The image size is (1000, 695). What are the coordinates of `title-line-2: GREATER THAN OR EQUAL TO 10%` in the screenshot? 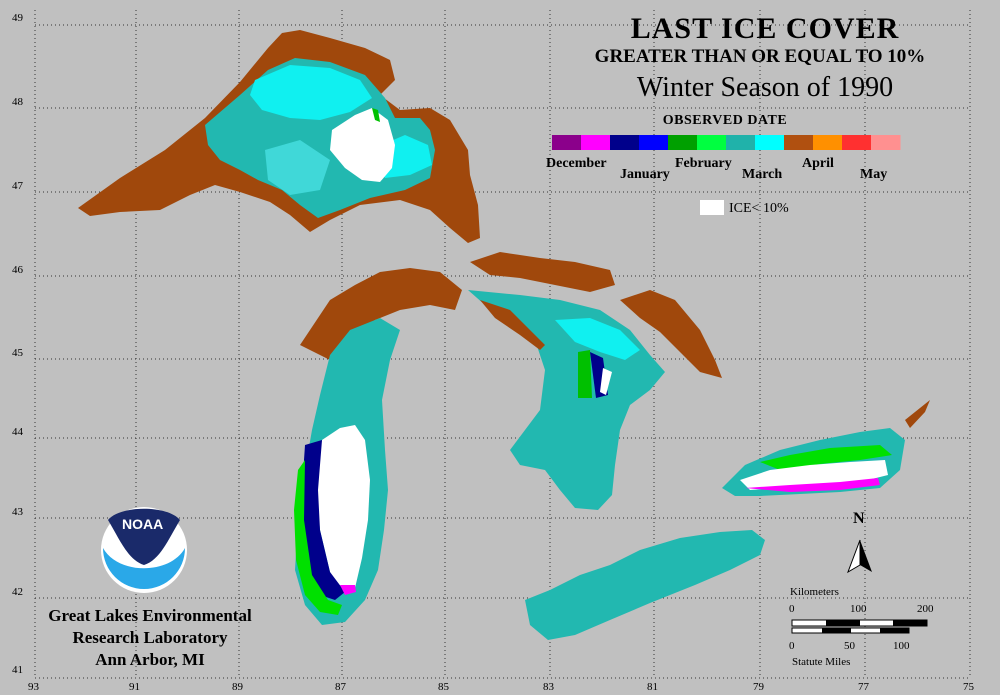 It's located at (760, 56).